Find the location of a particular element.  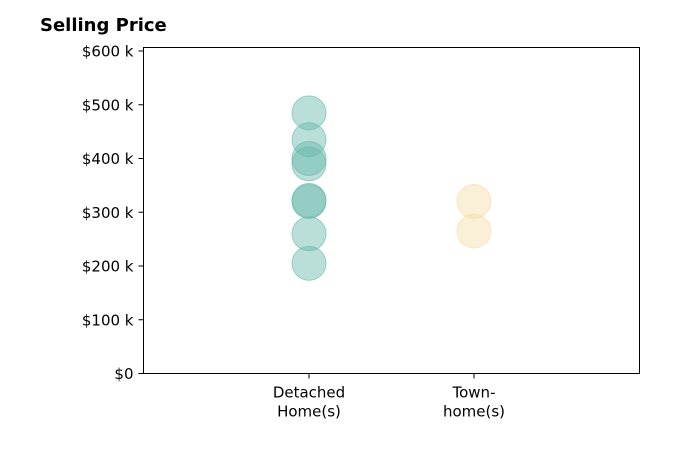

y-axis: $0 $100 k $200 k $300 k $400 k $500 k $600 k is located at coordinates (113, 213).